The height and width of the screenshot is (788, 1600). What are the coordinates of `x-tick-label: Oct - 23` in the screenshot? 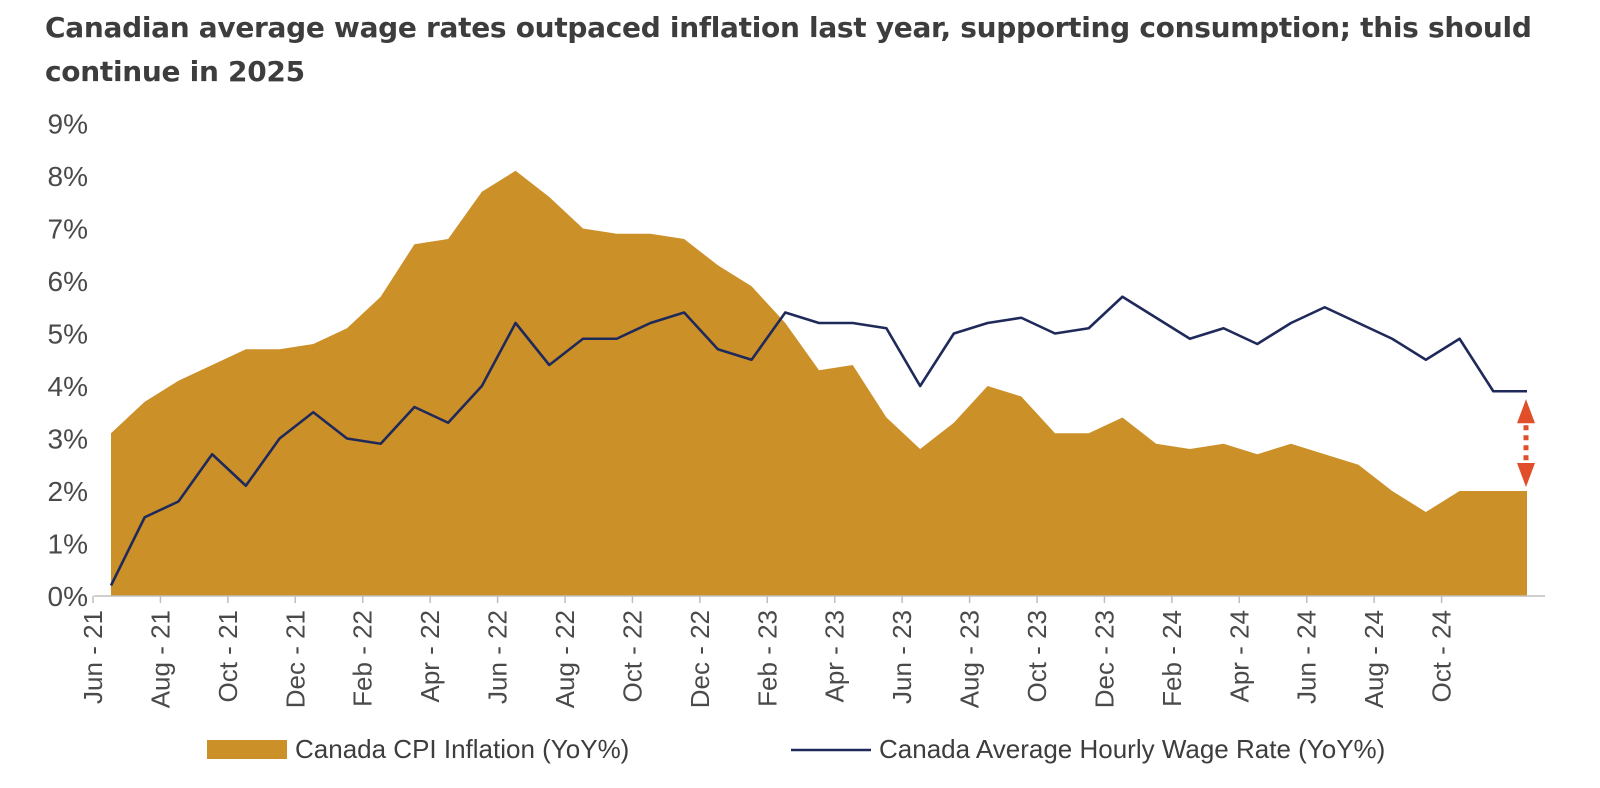 It's located at (1037, 656).